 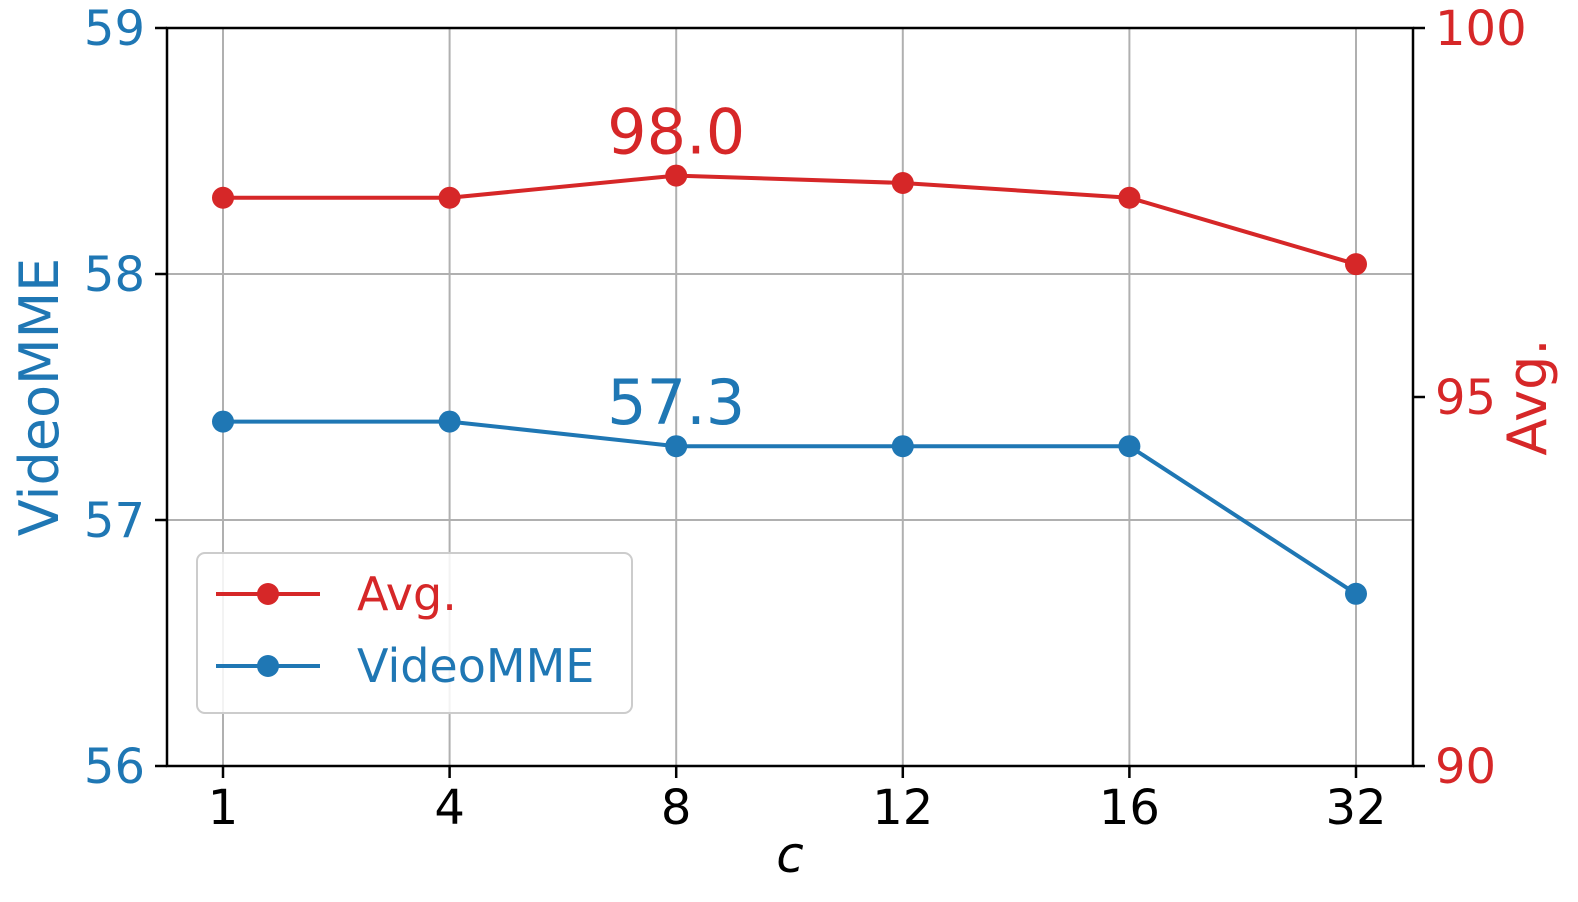 I want to click on x-tick-label-1: 1, so click(x=223, y=808).